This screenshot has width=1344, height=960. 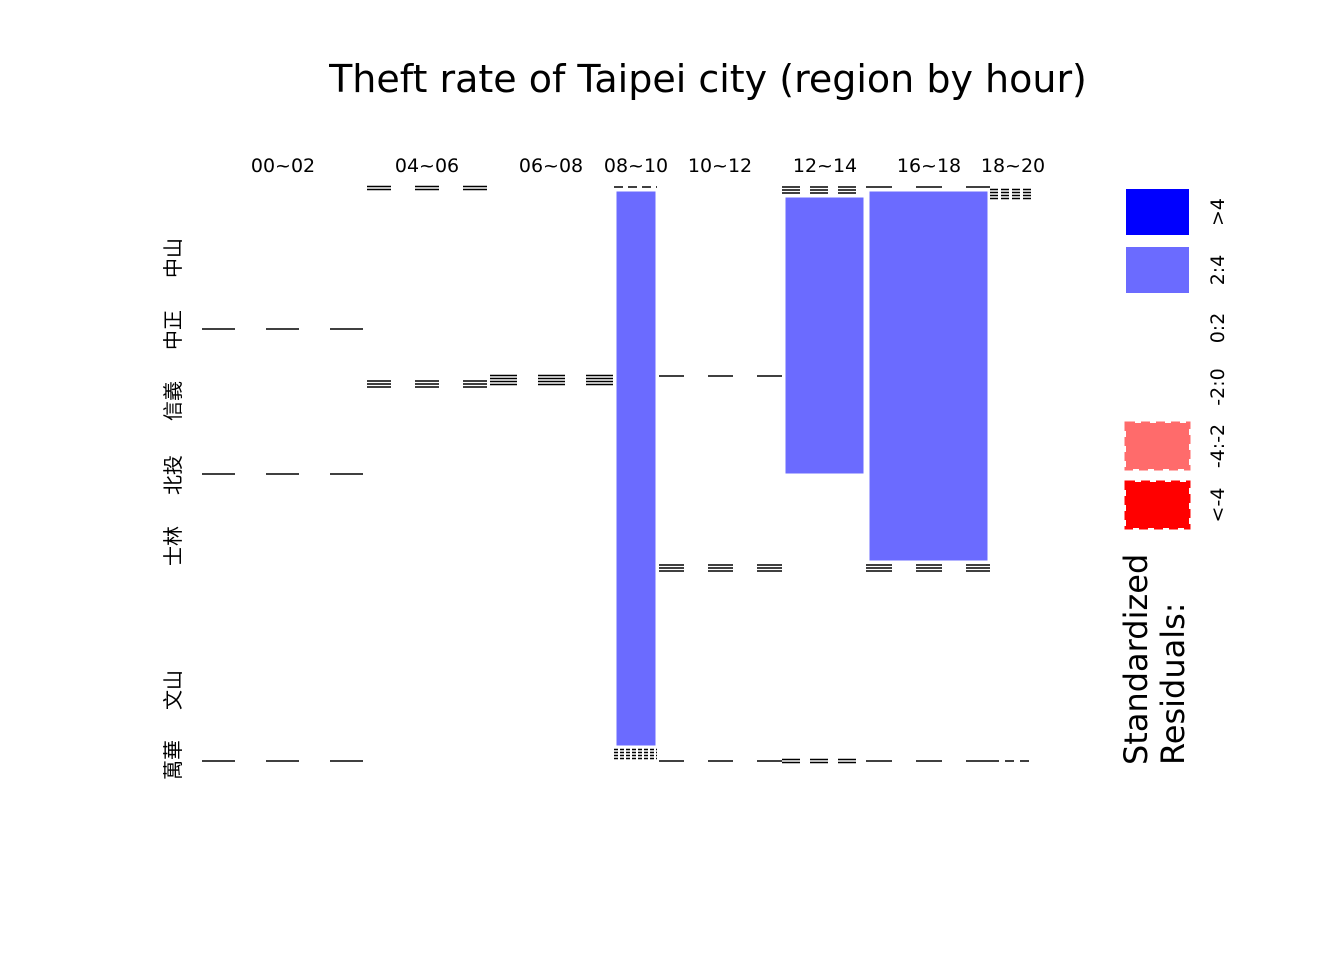 I want to click on hour-column-labels: 00~02 04~06 06~08 08~10 10~12 12~14 16~18 18~20, so click(x=648, y=166).